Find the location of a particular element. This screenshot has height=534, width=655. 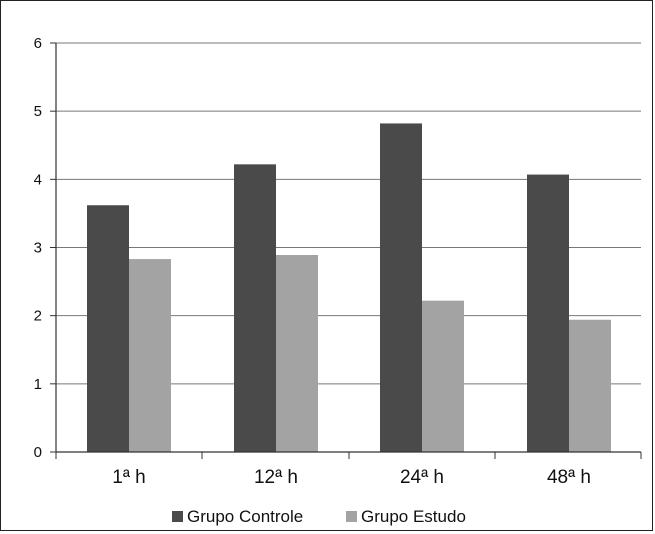

legend-label-estudo: Grupo Estudo is located at coordinates (413, 516).